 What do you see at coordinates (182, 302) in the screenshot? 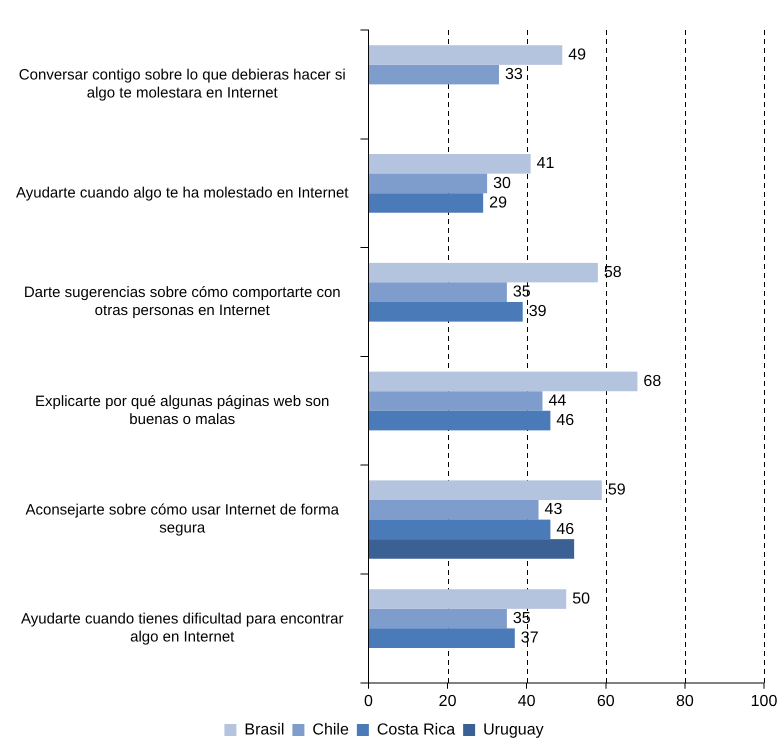
I see `y-tick-label: Darte sugerencias sobre cómo comportarte con otras personas en Internet` at bounding box center [182, 302].